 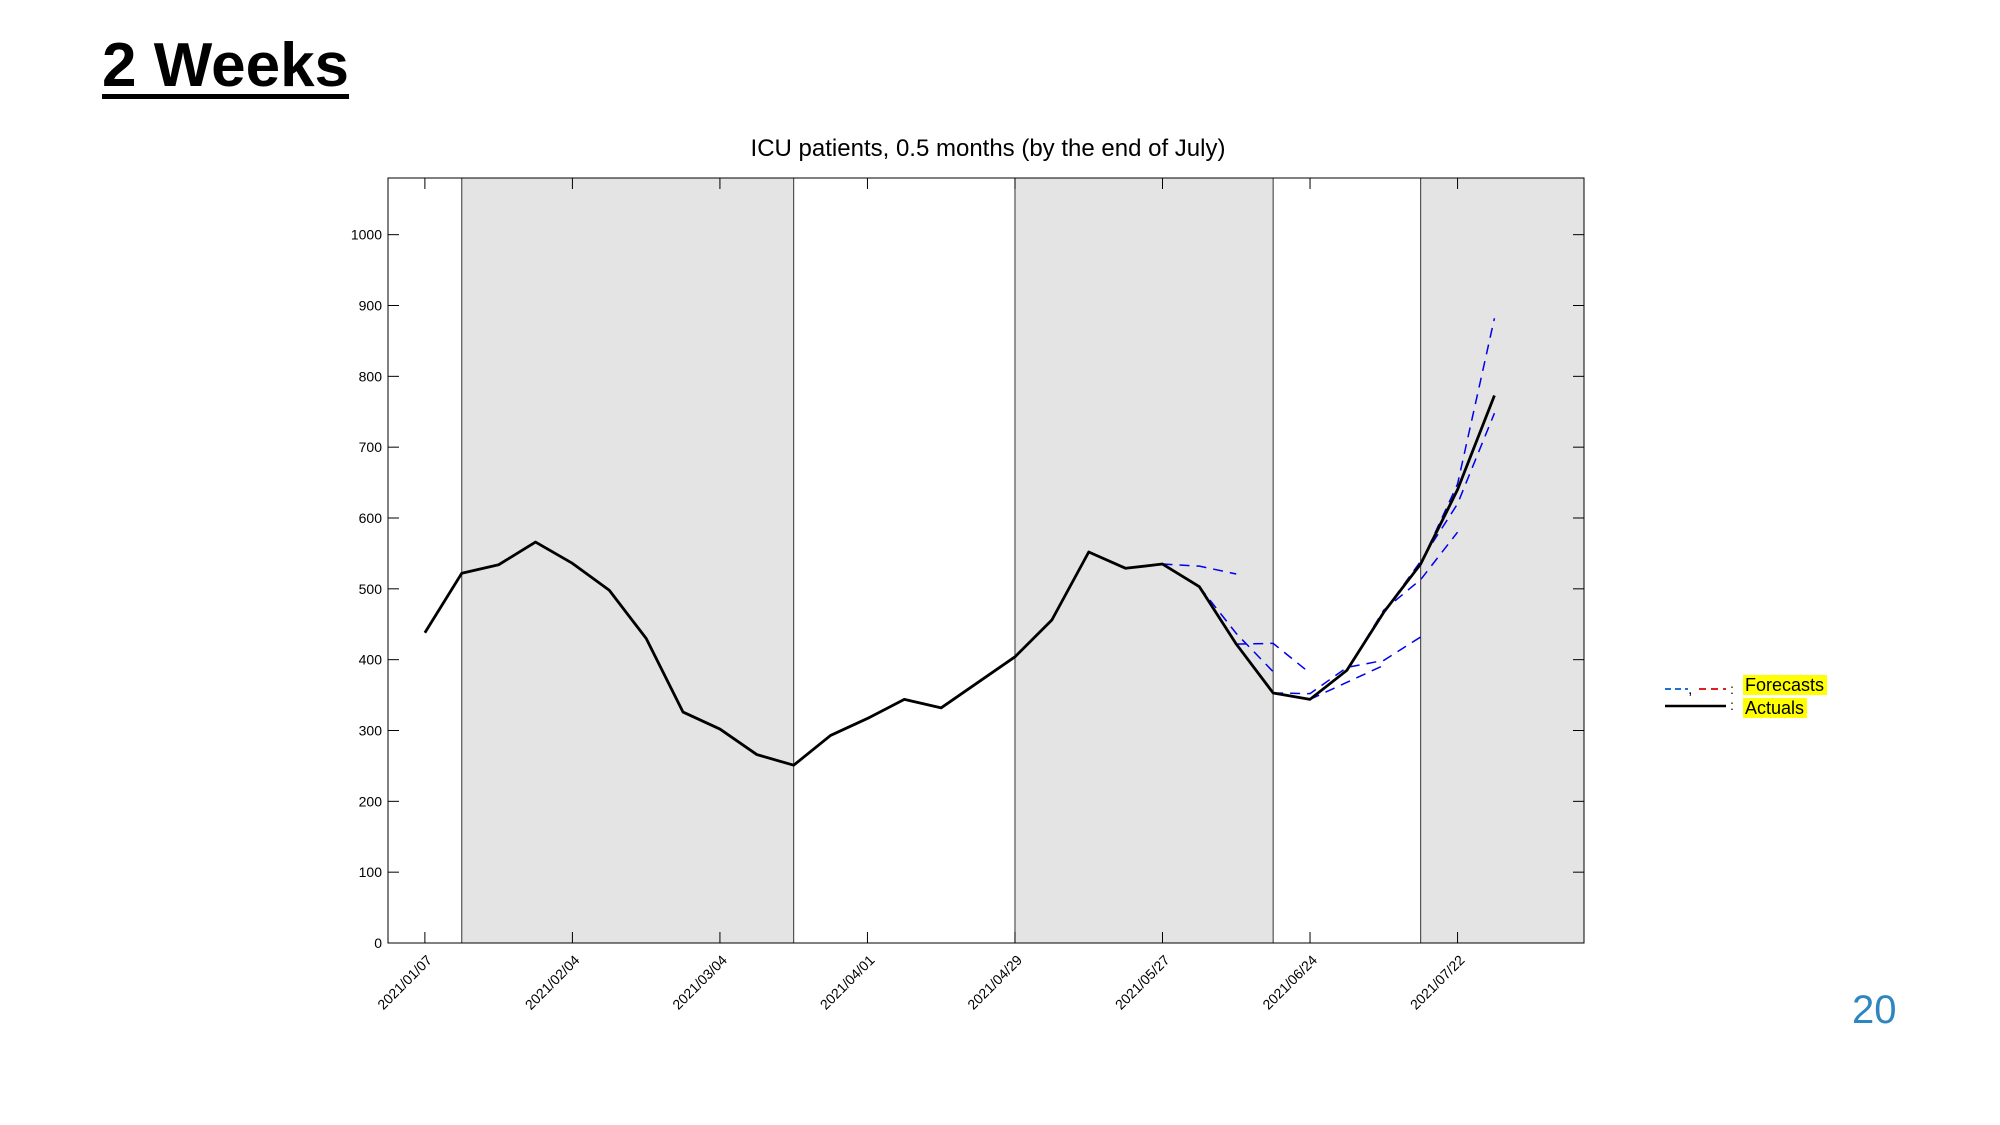 I want to click on y-tick-label-10: 1000, so click(x=366, y=235).